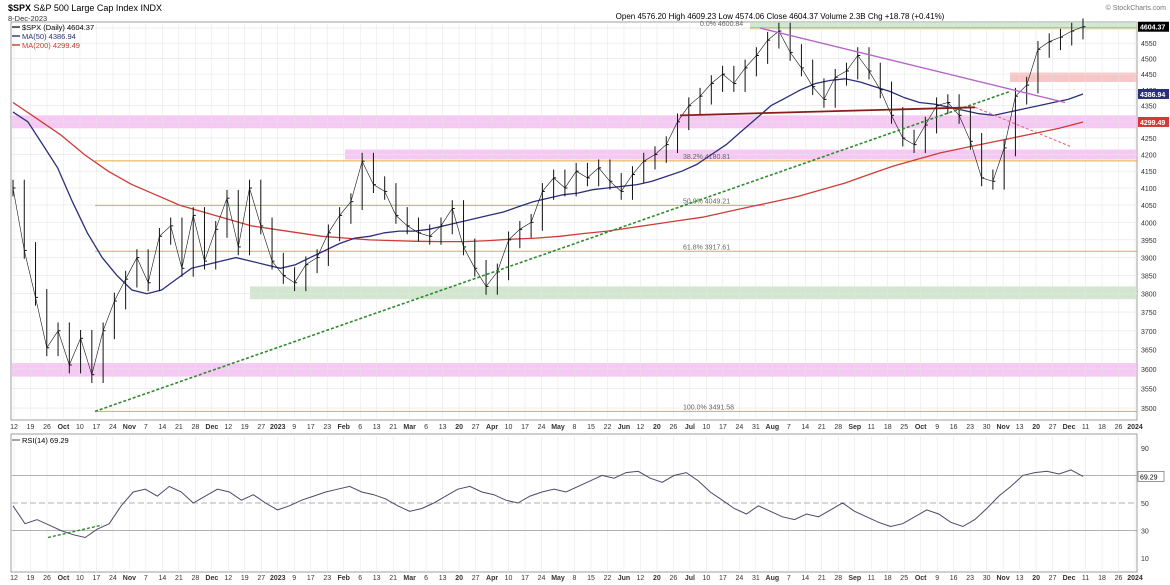 The width and height of the screenshot is (1170, 585). I want to click on x-tick-label: 19, so click(245, 427).